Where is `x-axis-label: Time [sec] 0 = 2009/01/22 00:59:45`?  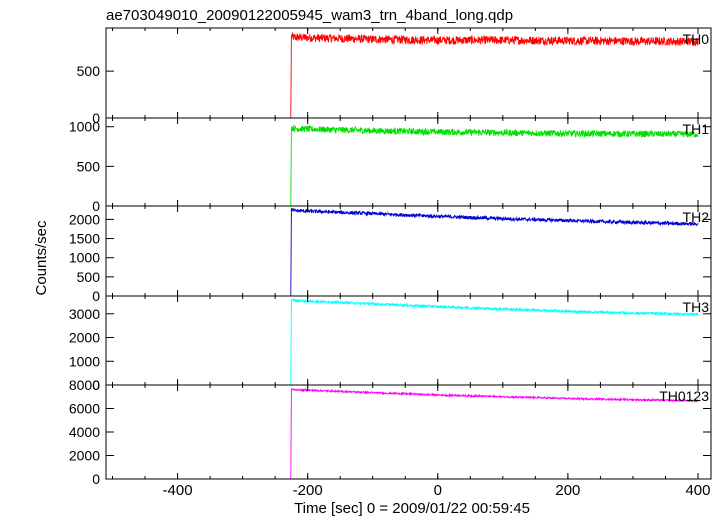 x-axis-label: Time [sec] 0 = 2009/01/22 00:59:45 is located at coordinates (412, 508).